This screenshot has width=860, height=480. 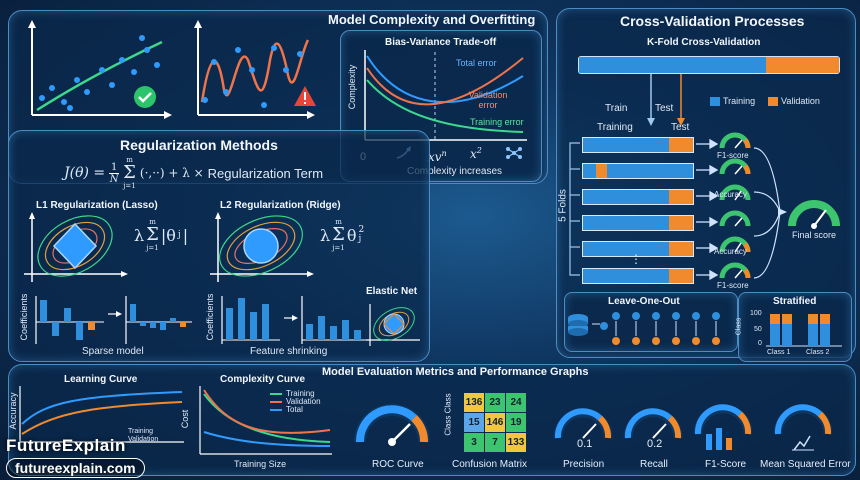 I want to click on fold-metric-f1-a: F1-score, so click(x=733, y=155).